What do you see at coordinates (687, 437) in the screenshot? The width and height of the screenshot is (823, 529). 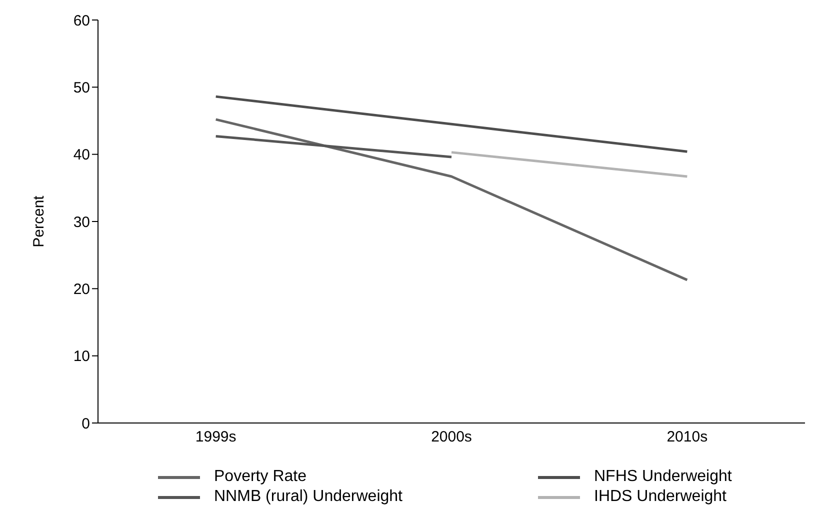 I see `x-tick-label: 2010s` at bounding box center [687, 437].